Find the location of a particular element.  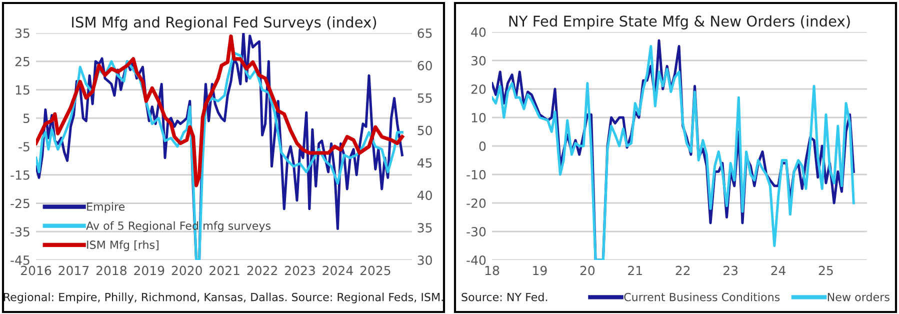

y-tick-label: 15 is located at coordinates (23, 90).